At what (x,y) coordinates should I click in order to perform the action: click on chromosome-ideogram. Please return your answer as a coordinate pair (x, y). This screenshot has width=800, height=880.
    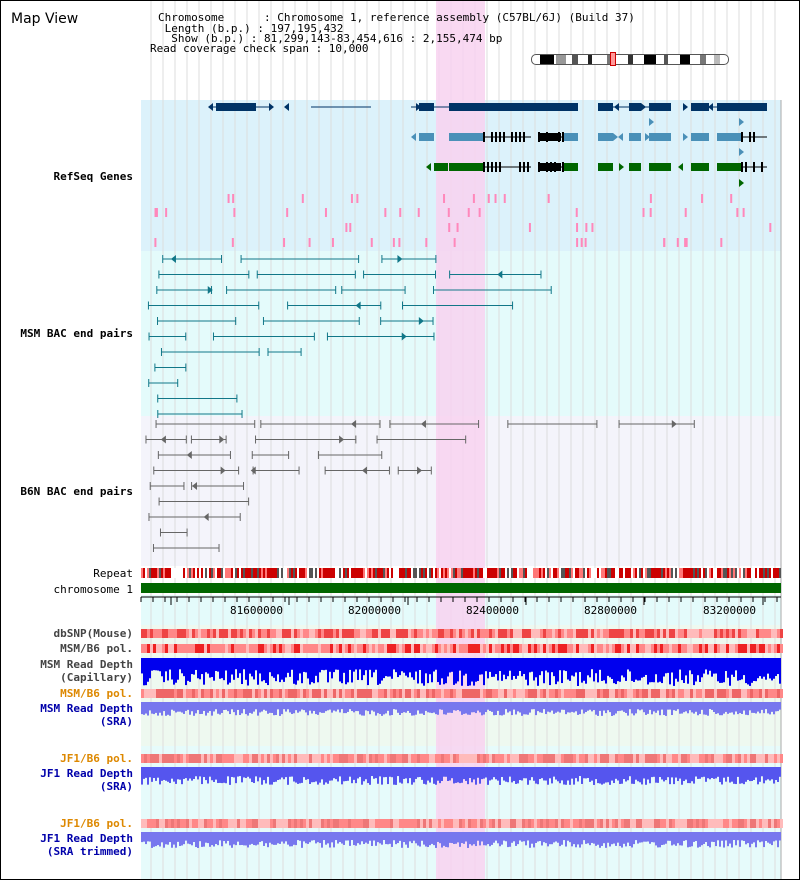
    Looking at the image, I should click on (630, 59).